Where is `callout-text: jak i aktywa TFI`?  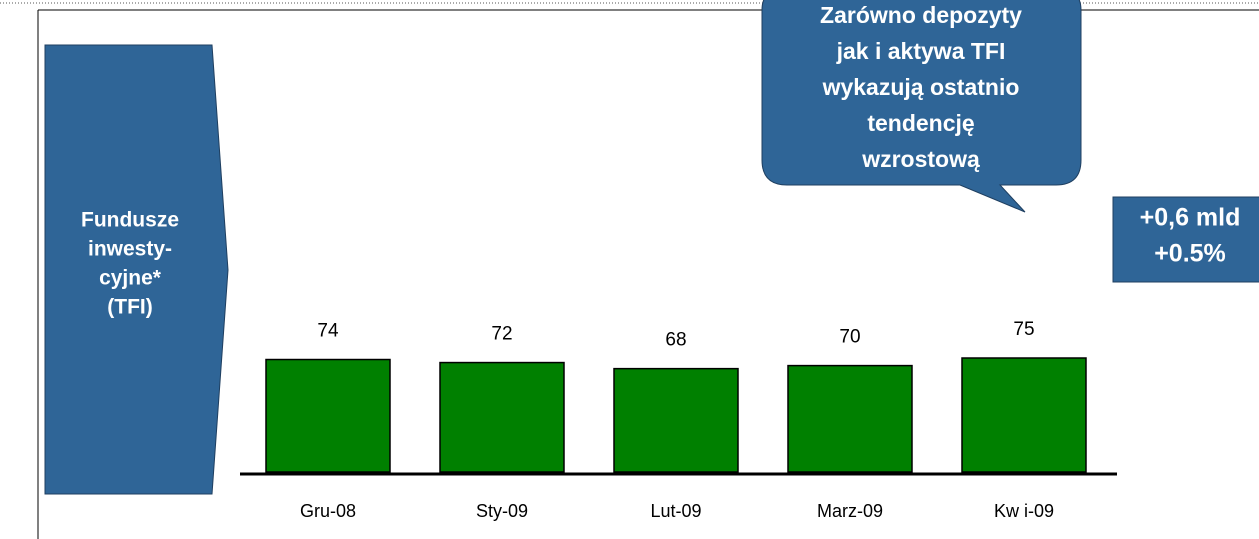
callout-text: jak i aktywa TFI is located at coordinates (921, 51).